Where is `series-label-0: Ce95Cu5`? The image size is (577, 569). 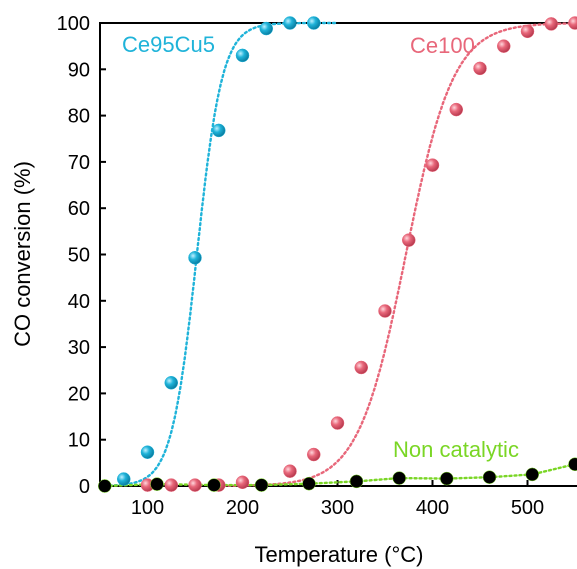 series-label-0: Ce95Cu5 is located at coordinates (168, 44).